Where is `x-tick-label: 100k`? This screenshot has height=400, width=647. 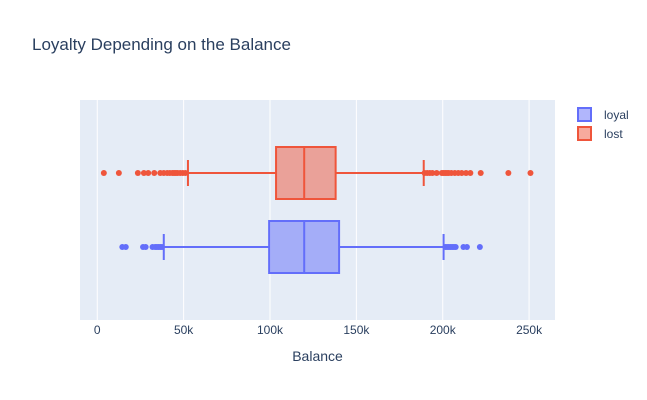 x-tick-label: 100k is located at coordinates (270, 330).